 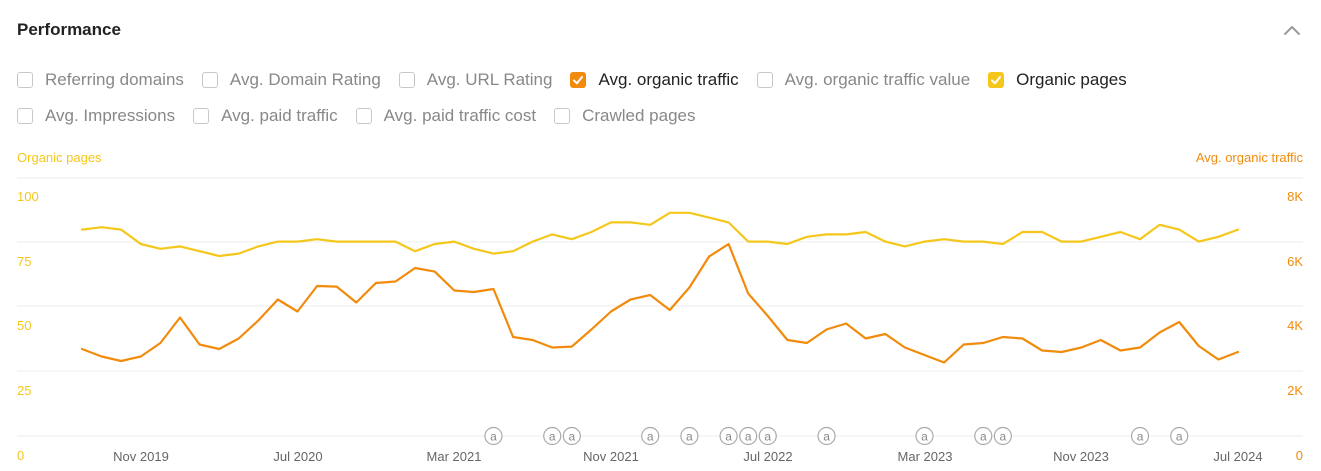 I want to click on option-label-avg-paid-traffic-cost: Avg. paid traffic cost, so click(x=460, y=115).